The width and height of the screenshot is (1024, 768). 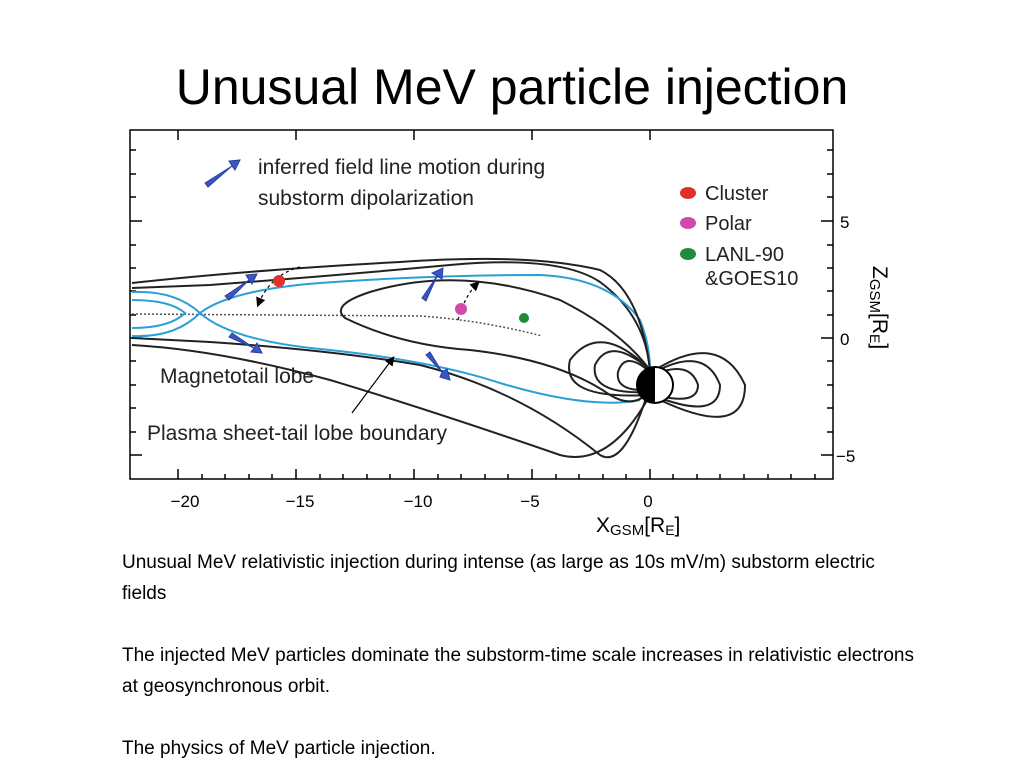 I want to click on legend-swatch-polar, so click(x=688, y=223).